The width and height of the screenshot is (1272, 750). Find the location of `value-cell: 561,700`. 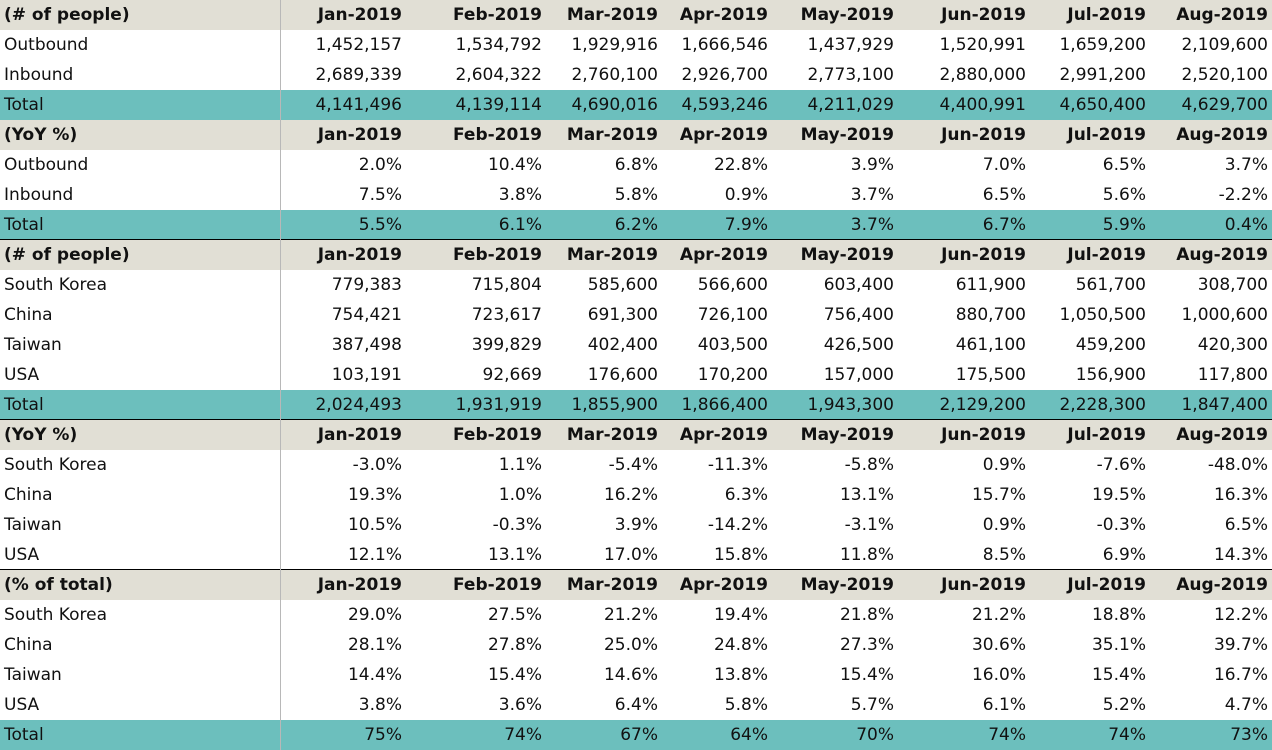

value-cell: 561,700 is located at coordinates (1110, 285).